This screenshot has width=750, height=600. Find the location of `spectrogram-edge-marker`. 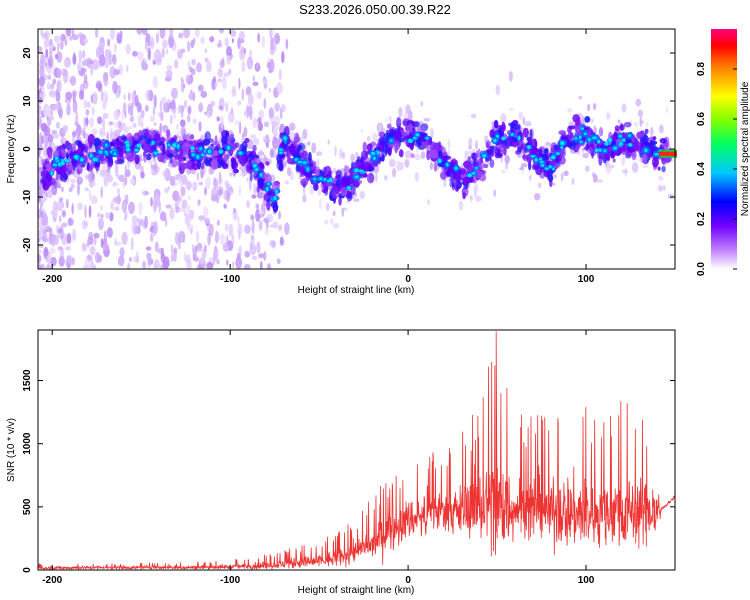

spectrogram-edge-marker is located at coordinates (668, 153).